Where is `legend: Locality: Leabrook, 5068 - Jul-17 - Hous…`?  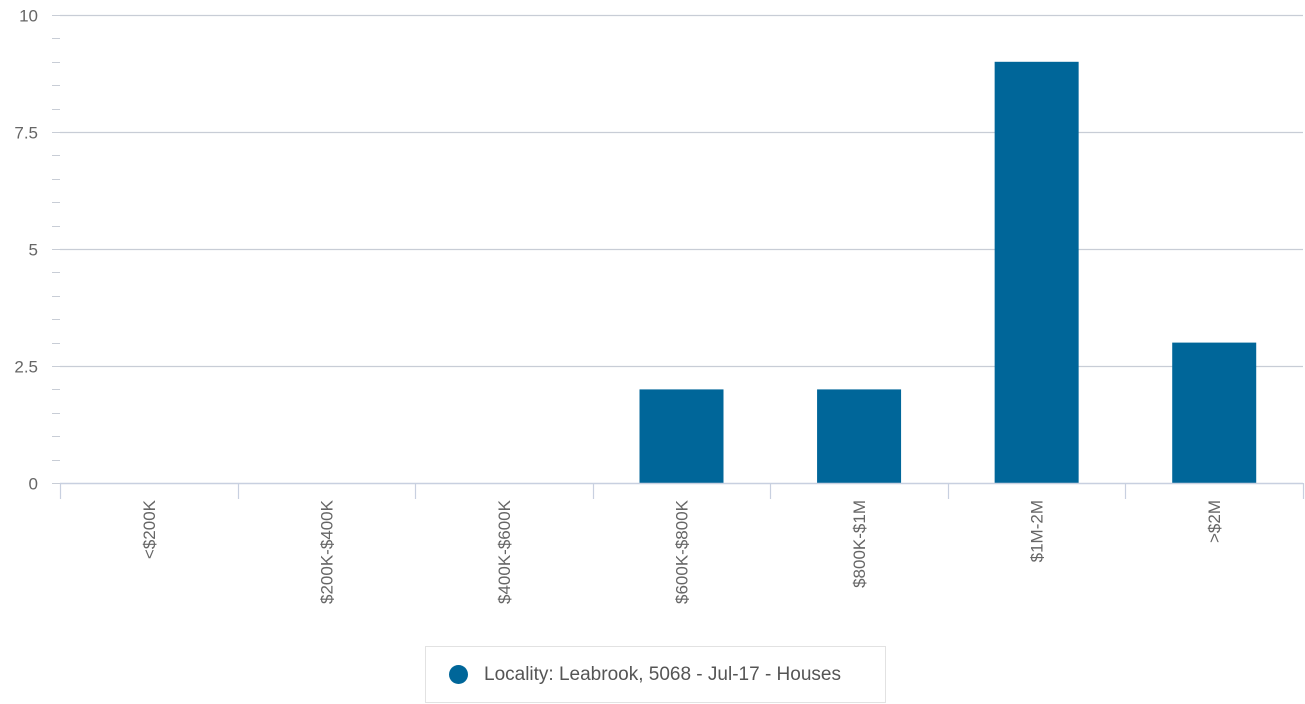
legend: Locality: Leabrook, 5068 - Jul-17 - Hous… is located at coordinates (655, 674).